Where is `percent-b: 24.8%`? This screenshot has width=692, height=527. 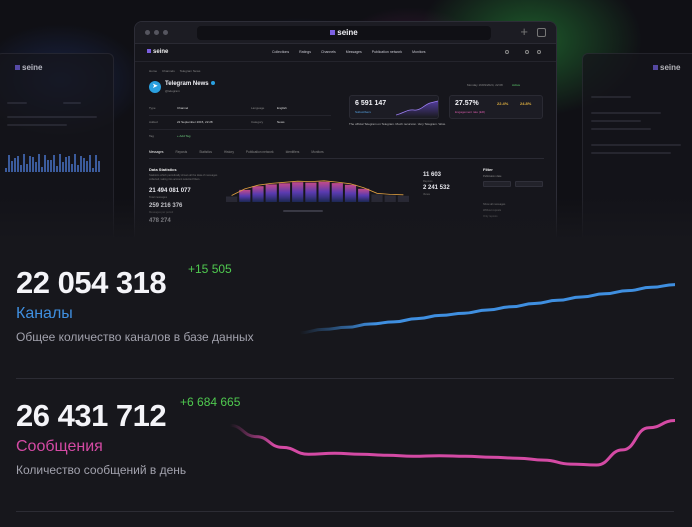
percent-b: 24.8% is located at coordinates (526, 103).